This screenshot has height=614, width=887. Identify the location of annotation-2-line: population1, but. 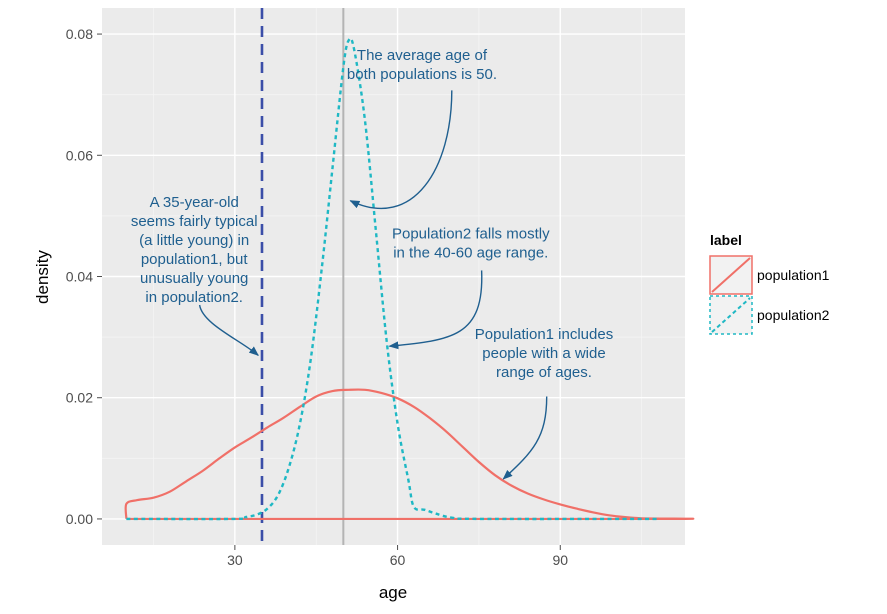
(195, 259).